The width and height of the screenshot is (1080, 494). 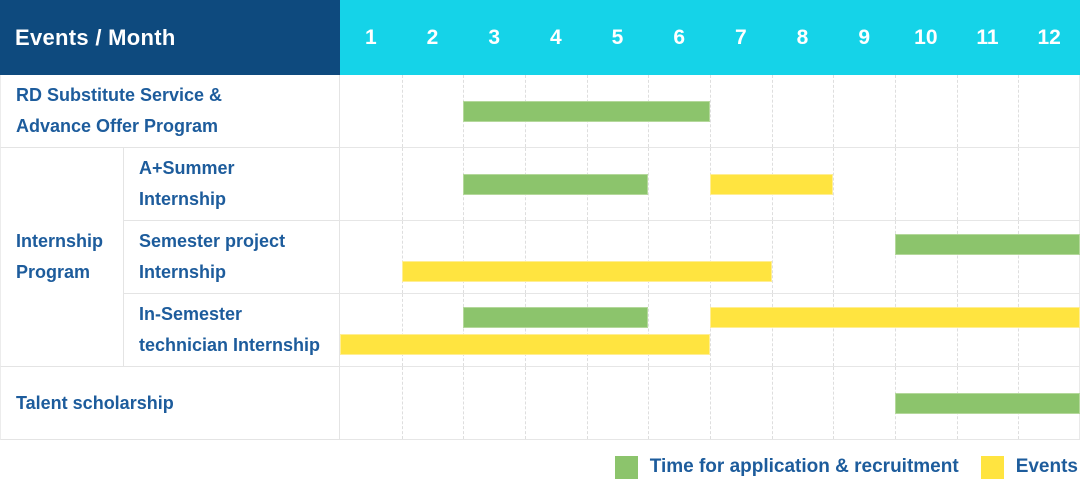 I want to click on yellow-swatch-icon, so click(x=992, y=467).